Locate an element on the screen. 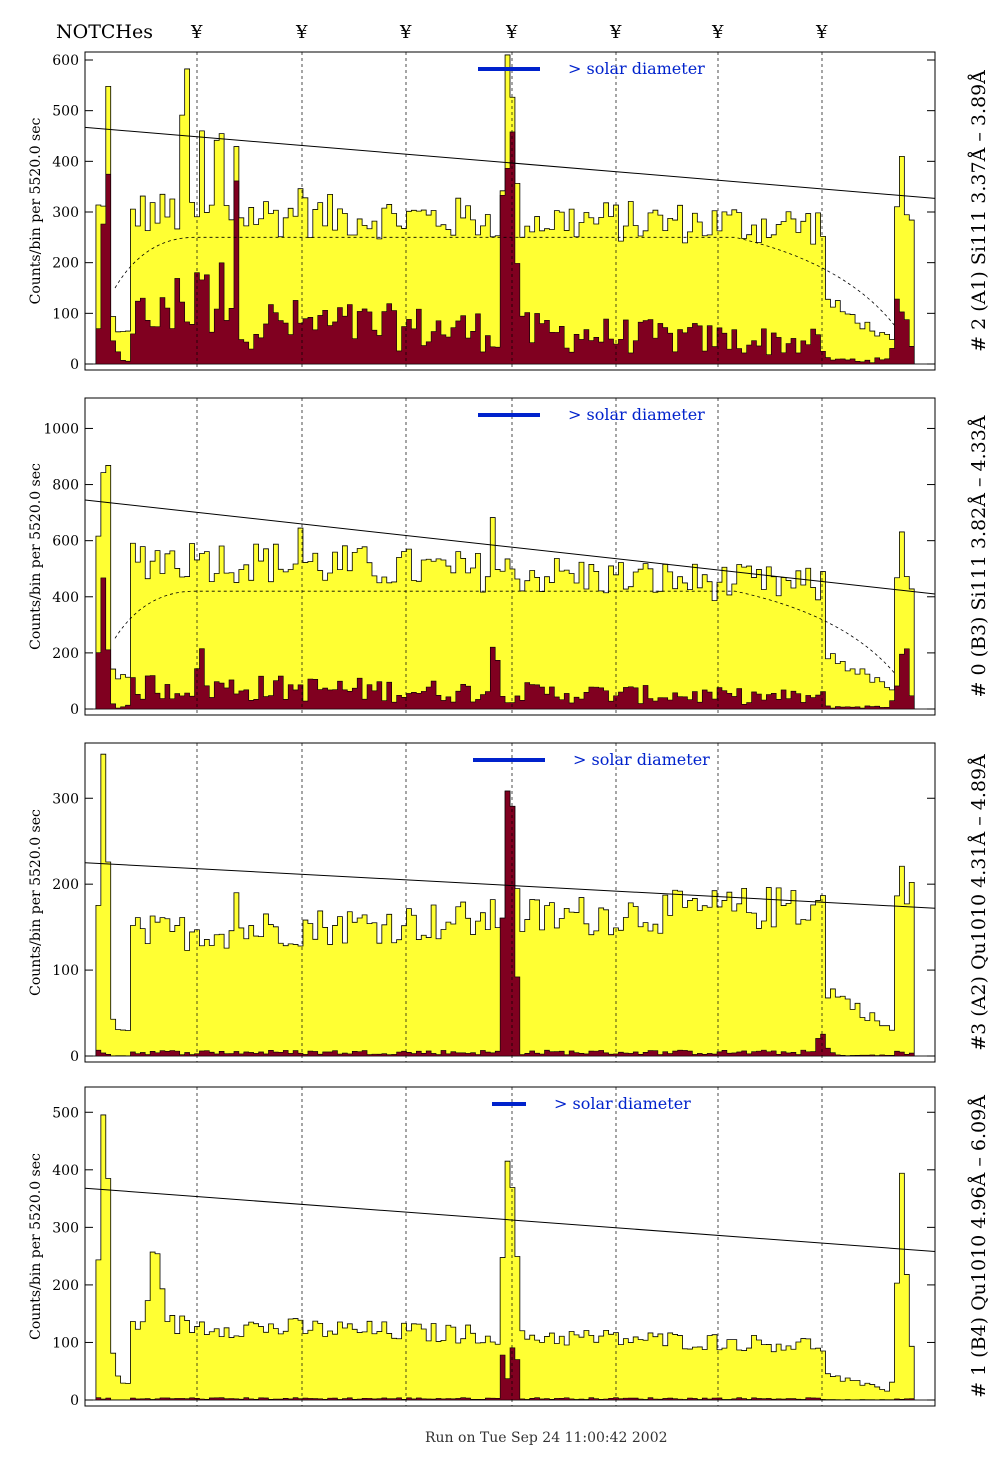  notch-marker-4: ¥ is located at coordinates (511, 32).